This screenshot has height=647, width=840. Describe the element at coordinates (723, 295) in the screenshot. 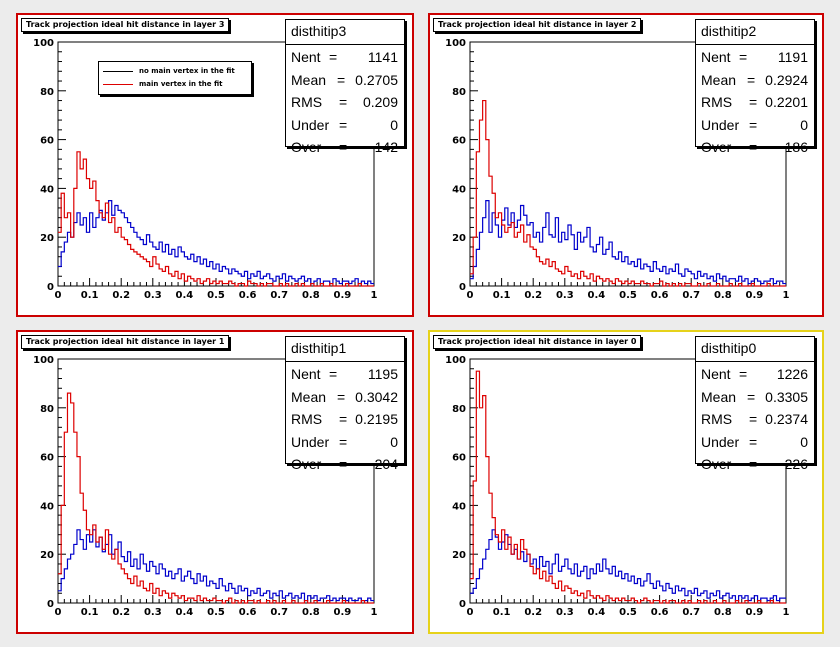

I see `x-tick-label: 0.8` at that location.